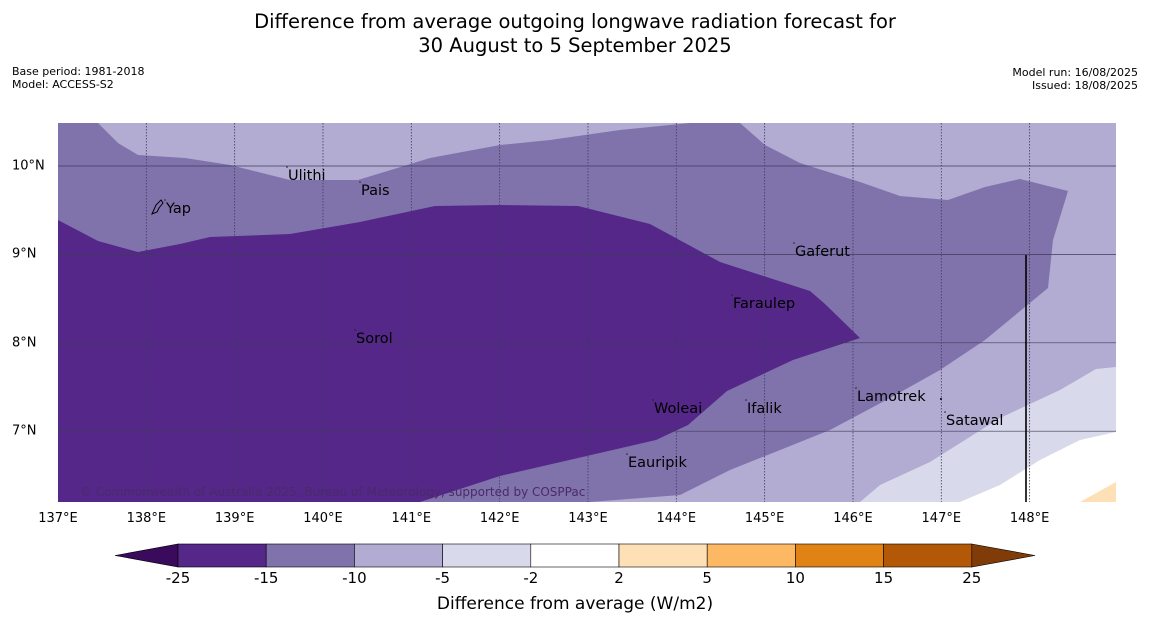 Image resolution: width=1150 pixels, height=644 pixels. Describe the element at coordinates (1075, 72) in the screenshot. I see `model-run: Model run: 16/08/2025` at that location.